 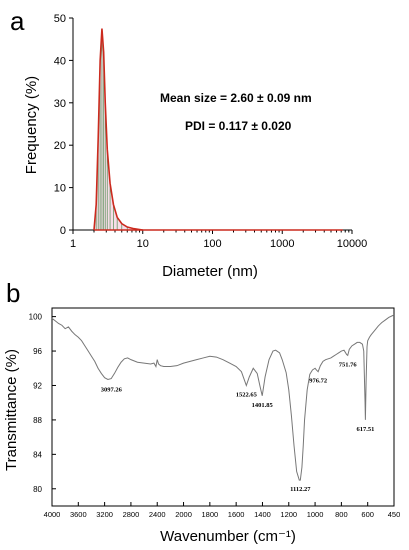 What do you see at coordinates (348, 364) in the screenshot?
I see `peak-label: 751.76` at bounding box center [348, 364].